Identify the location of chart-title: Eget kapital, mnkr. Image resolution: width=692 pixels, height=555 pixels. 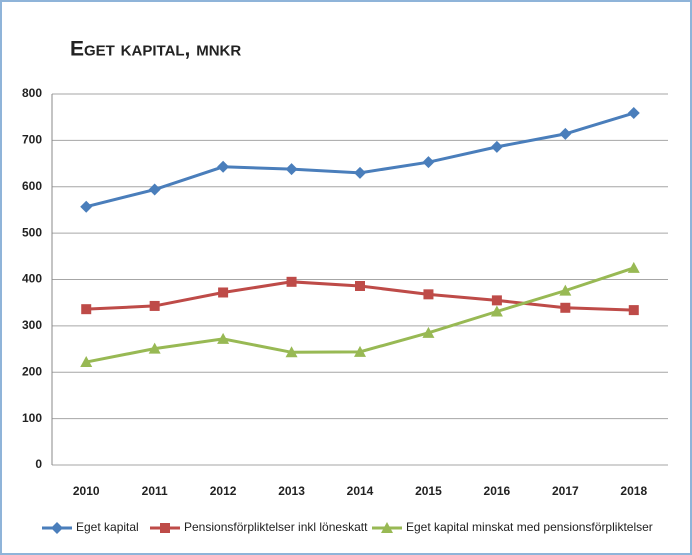
(155, 49).